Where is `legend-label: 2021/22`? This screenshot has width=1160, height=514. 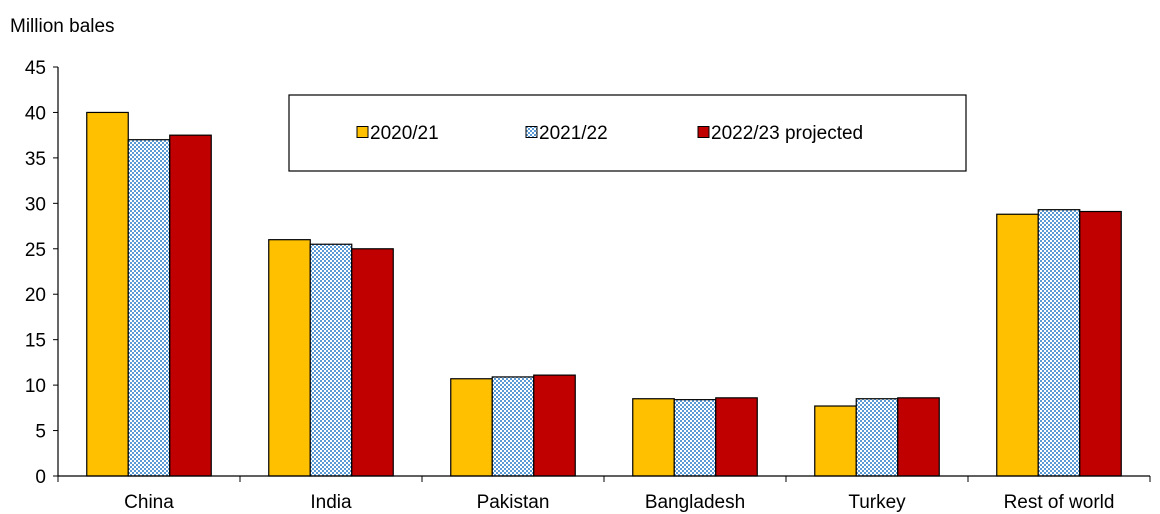 legend-label: 2021/22 is located at coordinates (573, 133).